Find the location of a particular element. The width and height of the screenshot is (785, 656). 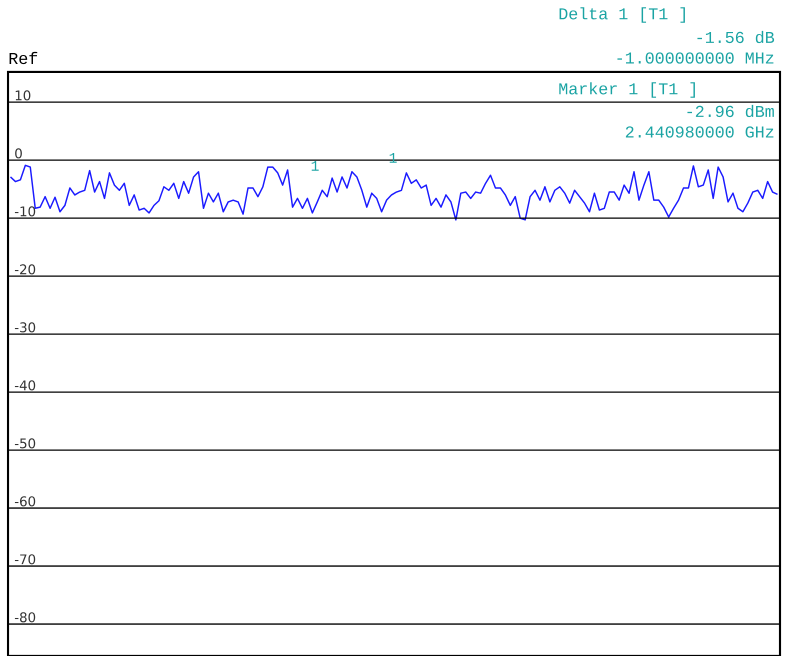

y-tick-label: -60 is located at coordinates (25, 501).